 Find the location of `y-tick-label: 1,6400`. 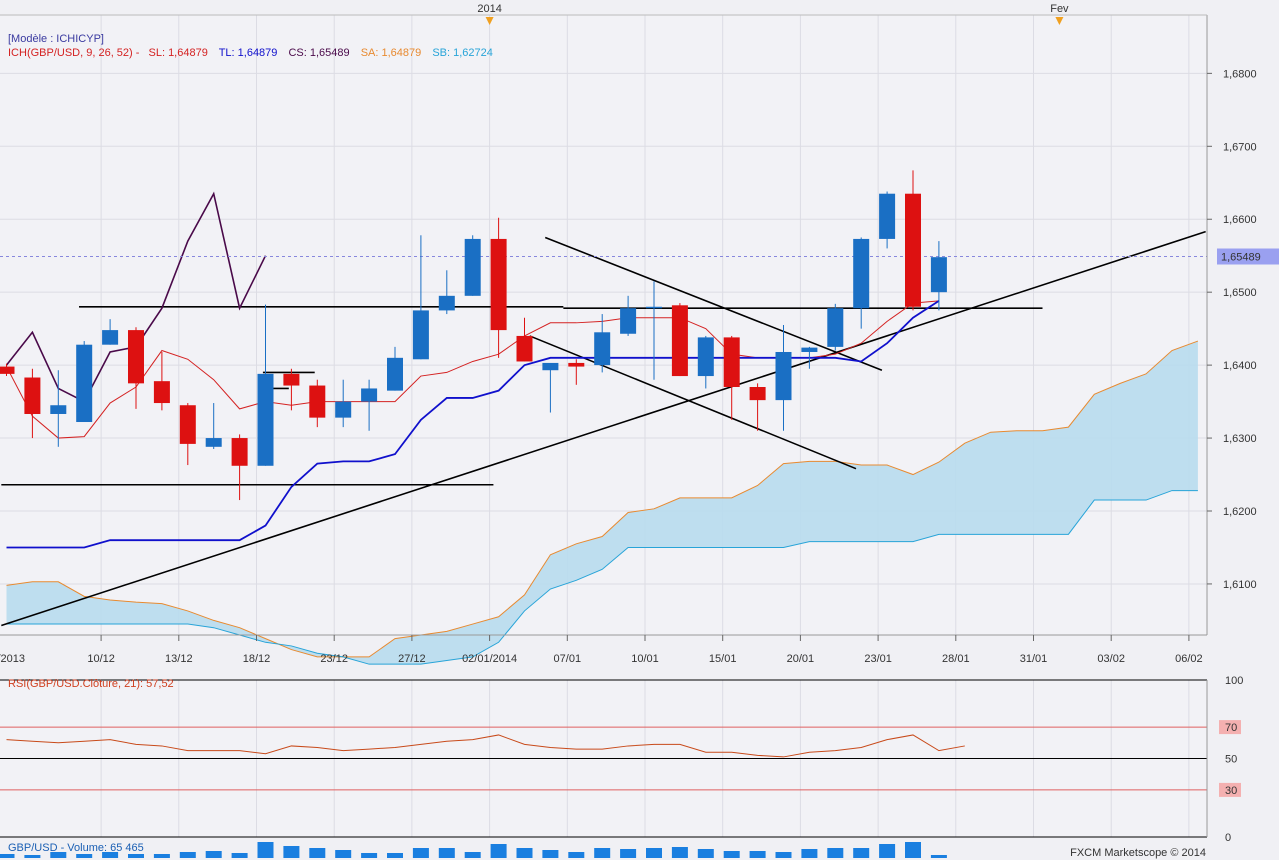

y-tick-label: 1,6400 is located at coordinates (1240, 366).